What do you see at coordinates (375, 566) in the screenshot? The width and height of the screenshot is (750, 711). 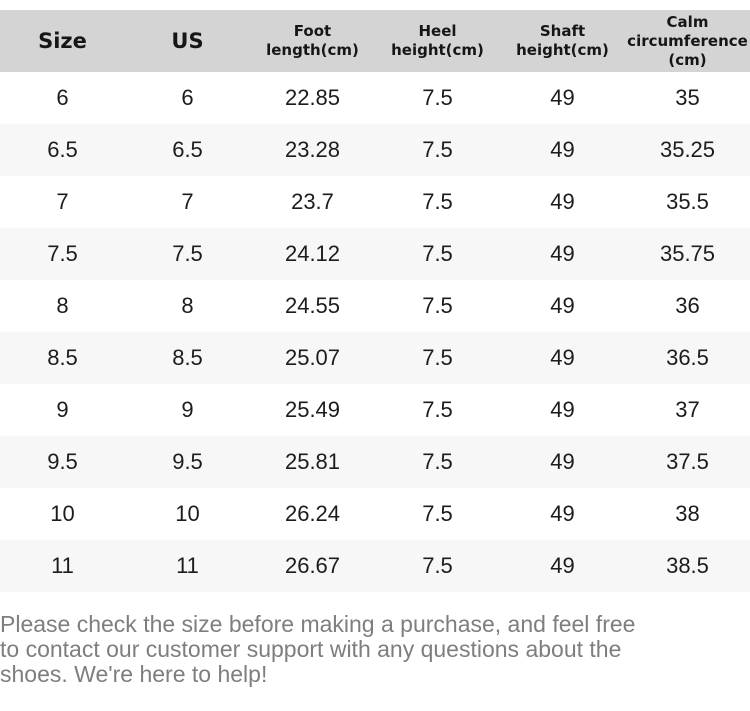 I see `table-row: 11 11 26.67 7.5 49 38.5` at bounding box center [375, 566].